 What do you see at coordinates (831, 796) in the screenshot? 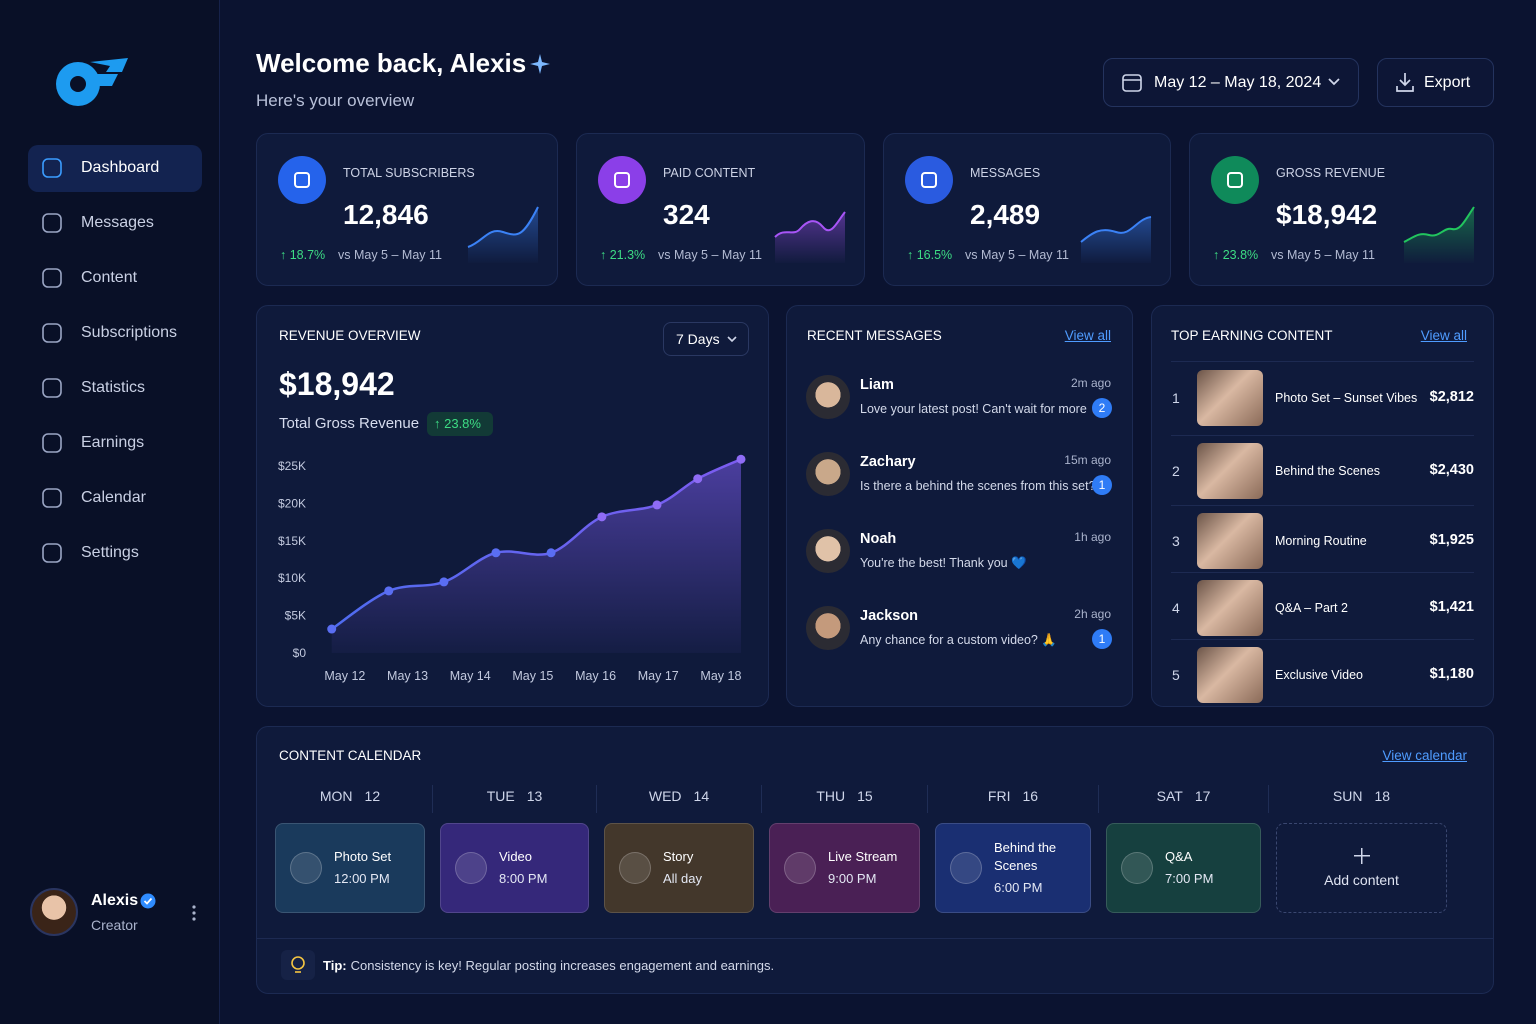
I see `day-name: THU` at bounding box center [831, 796].